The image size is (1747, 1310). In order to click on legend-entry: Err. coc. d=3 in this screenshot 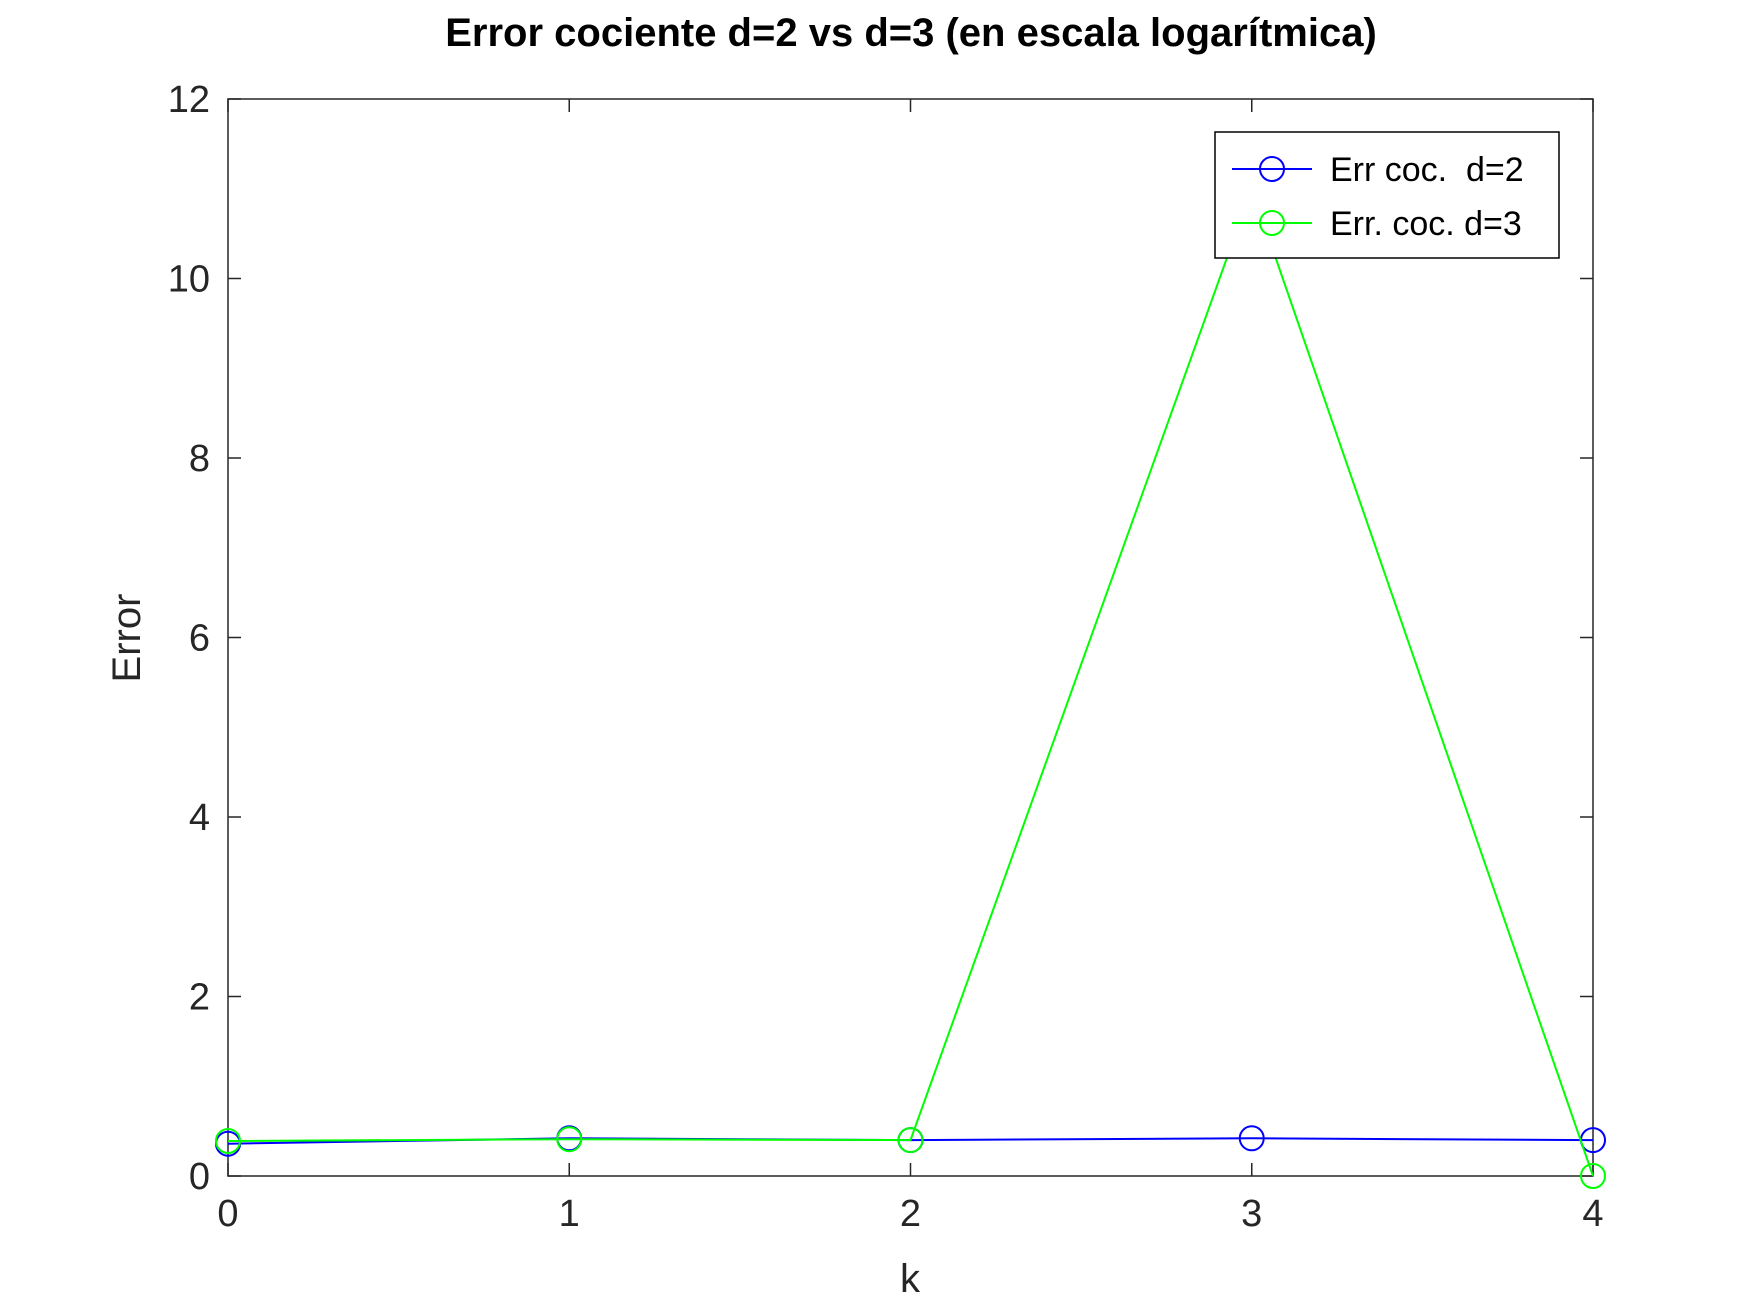, I will do `click(1377, 224)`.